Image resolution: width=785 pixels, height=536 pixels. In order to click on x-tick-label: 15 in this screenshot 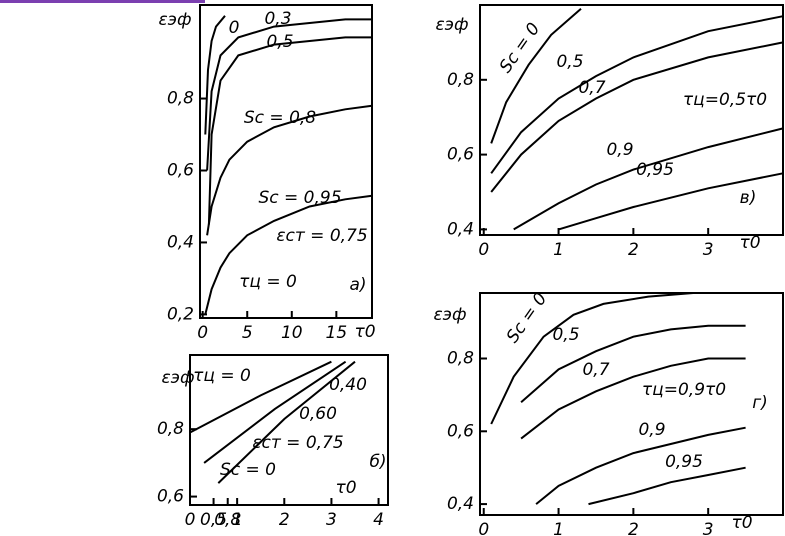, I will do `click(337, 333)`.